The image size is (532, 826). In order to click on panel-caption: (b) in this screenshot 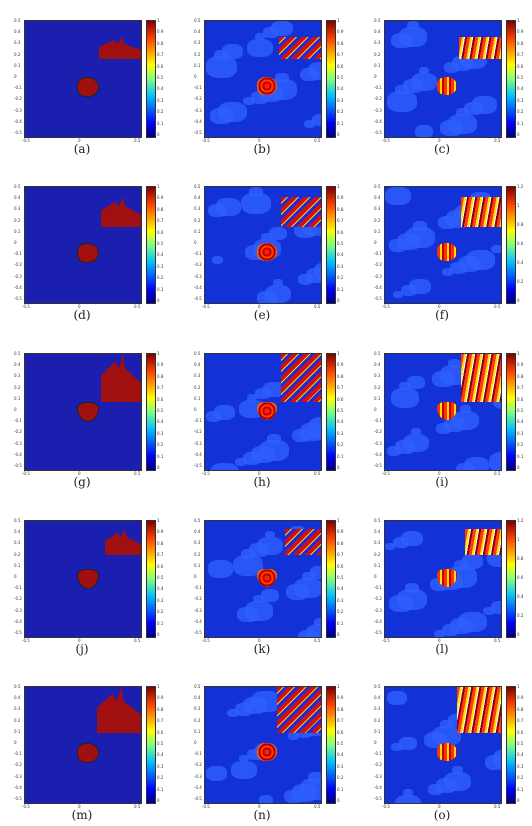, I will do `click(262, 149)`.